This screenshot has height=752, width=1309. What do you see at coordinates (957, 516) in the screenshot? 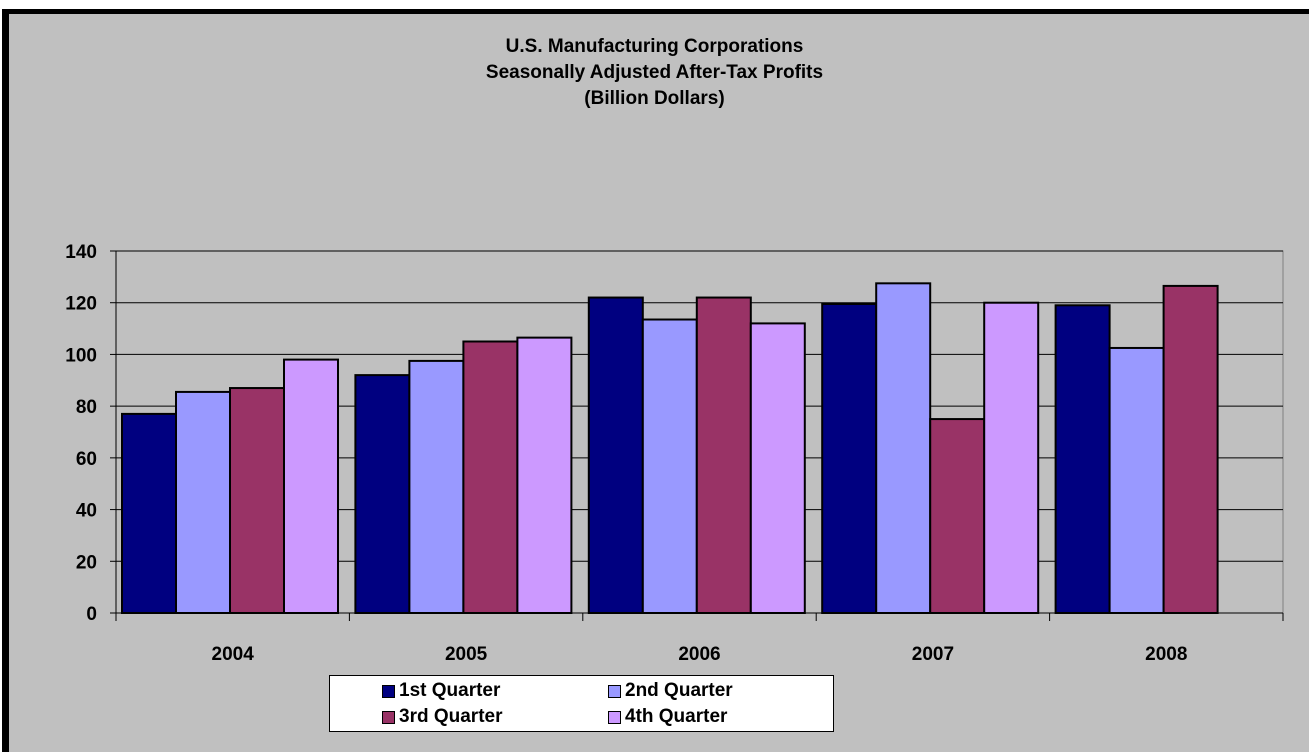
I see `bar-3-2007` at bounding box center [957, 516].